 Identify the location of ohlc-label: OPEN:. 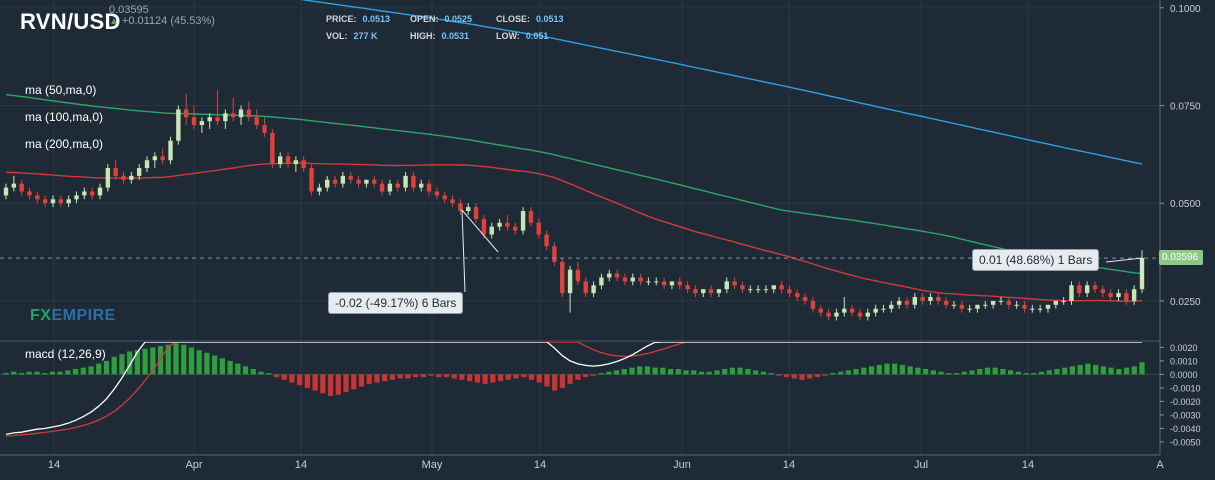
(424, 19).